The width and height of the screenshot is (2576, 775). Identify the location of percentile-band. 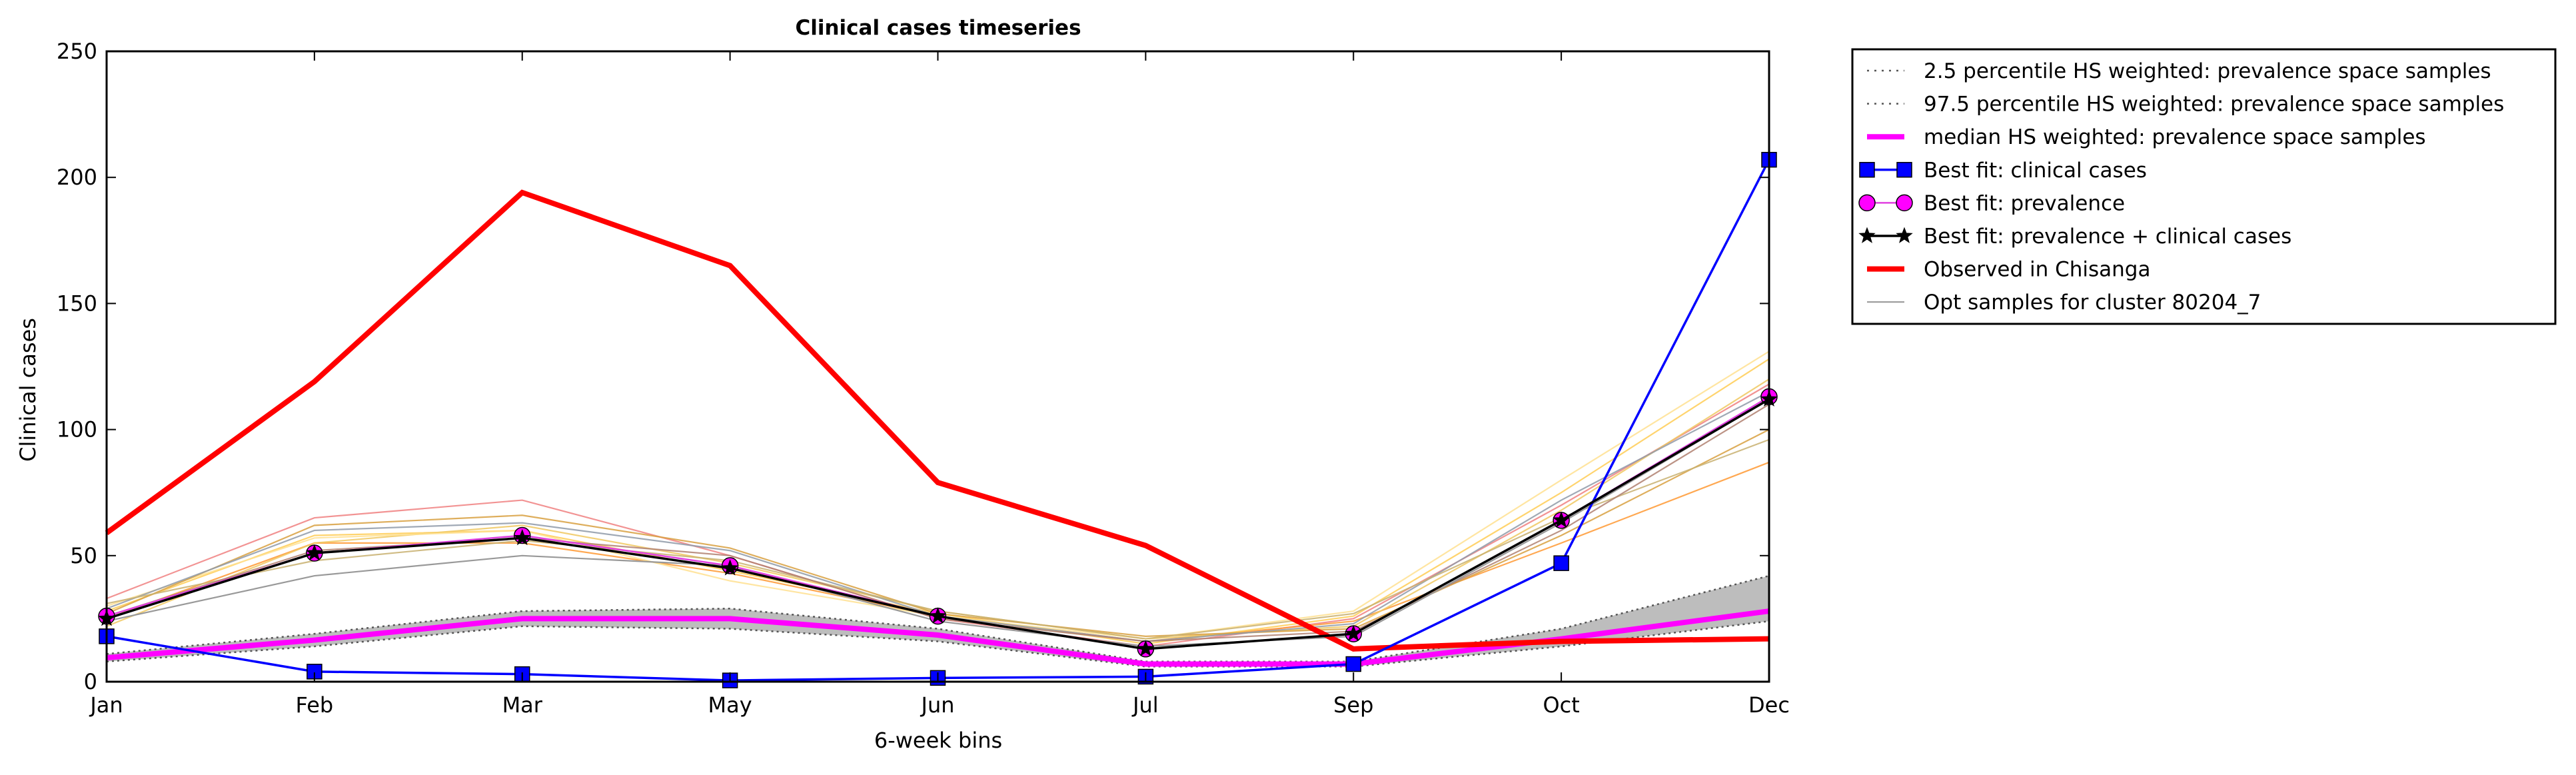
(938, 622).